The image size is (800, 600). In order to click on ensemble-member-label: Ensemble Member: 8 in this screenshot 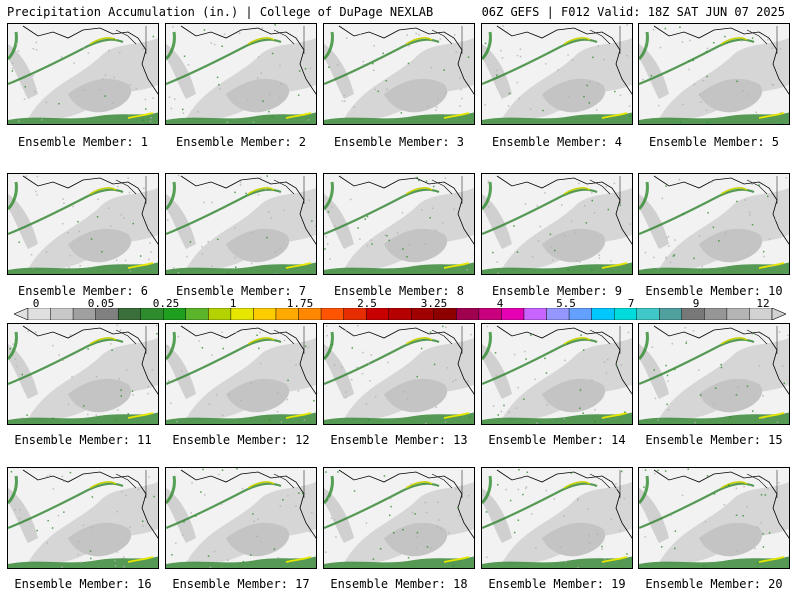, I will do `click(399, 291)`.